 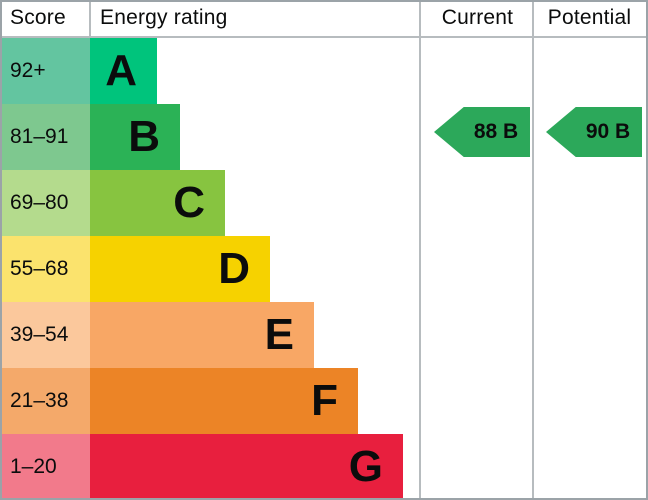 I want to click on band-letter: G, so click(x=365, y=466).